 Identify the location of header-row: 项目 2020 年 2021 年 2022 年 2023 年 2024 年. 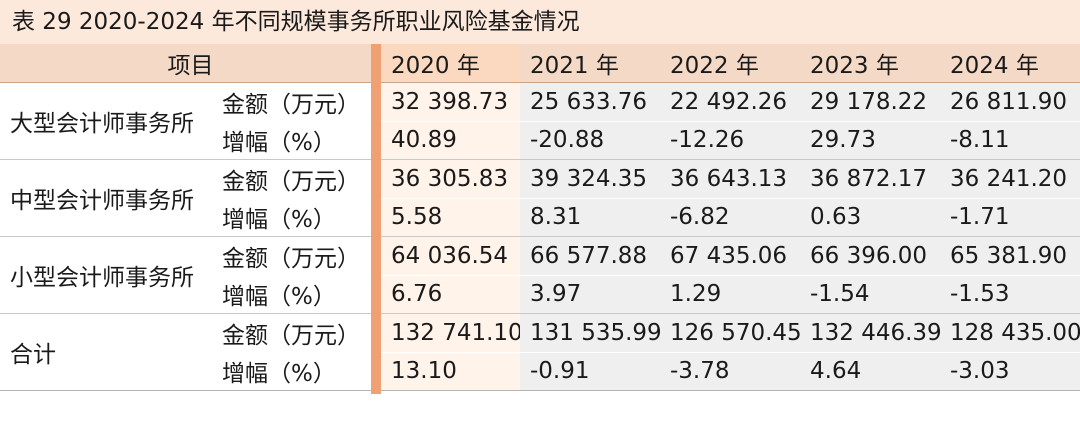
(540, 63).